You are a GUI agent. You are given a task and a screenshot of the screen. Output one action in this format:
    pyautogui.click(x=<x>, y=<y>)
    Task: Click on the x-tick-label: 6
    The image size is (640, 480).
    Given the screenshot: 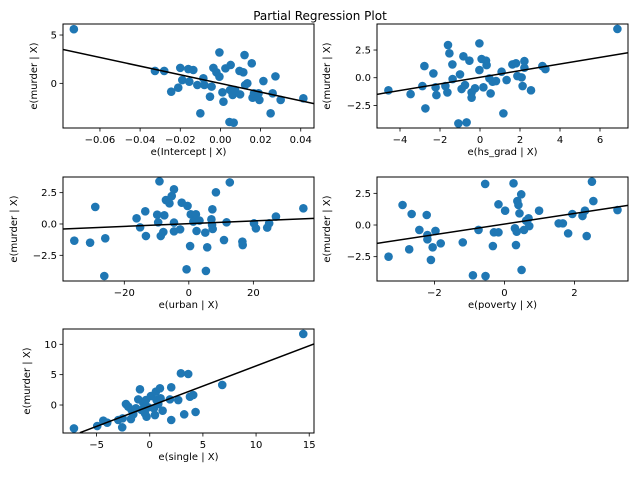 What is the action you would take?
    pyautogui.click(x=600, y=140)
    